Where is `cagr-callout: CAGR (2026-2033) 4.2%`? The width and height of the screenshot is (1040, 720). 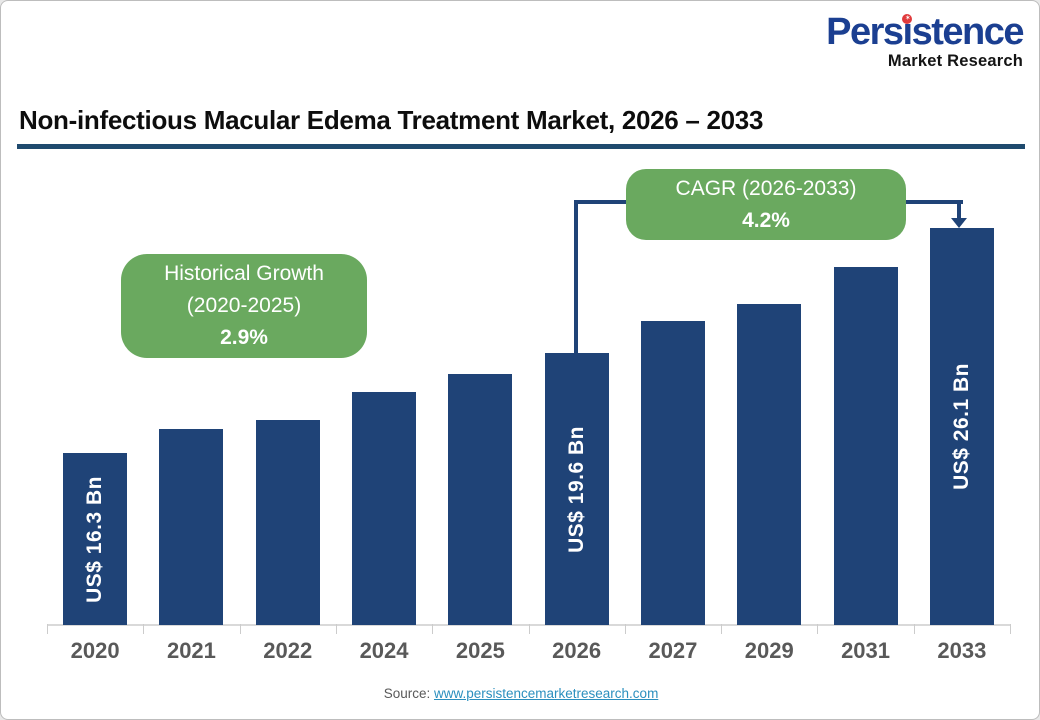
cagr-callout: CAGR (2026-2033) 4.2% is located at coordinates (766, 204).